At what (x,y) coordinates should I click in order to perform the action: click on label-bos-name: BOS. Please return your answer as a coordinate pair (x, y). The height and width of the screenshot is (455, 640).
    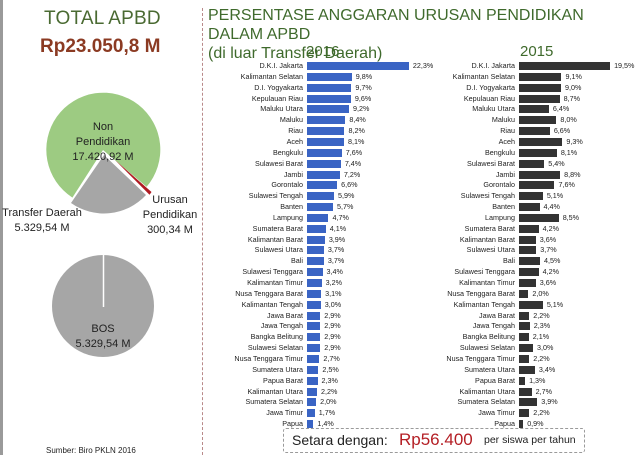
    Looking at the image, I should click on (103, 329).